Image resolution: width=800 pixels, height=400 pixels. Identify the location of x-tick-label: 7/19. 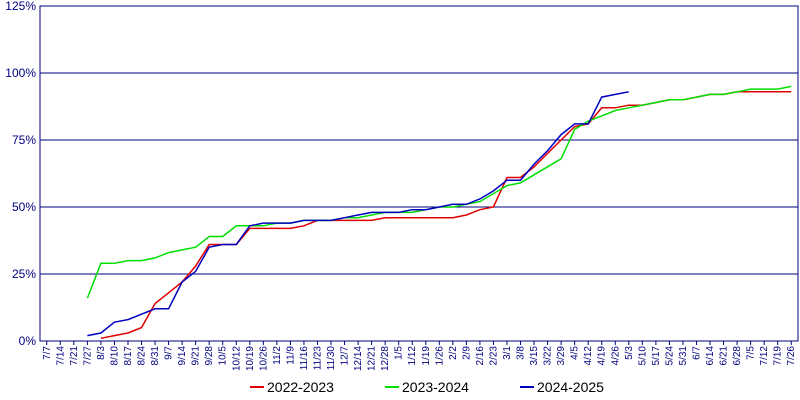
(778, 356).